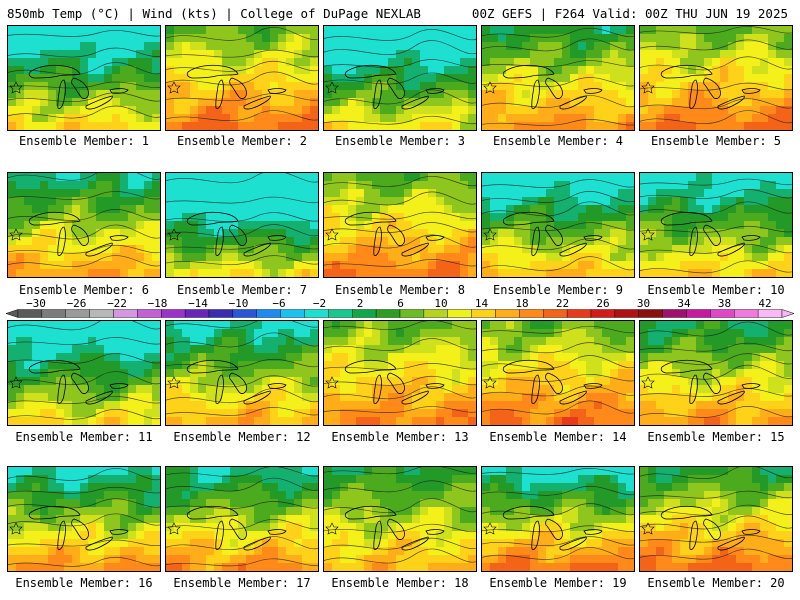  I want to click on colorbar-tick: 18, so click(522, 303).